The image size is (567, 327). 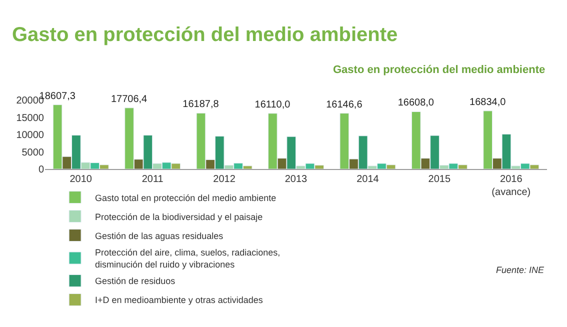 I want to click on x-tick-label: 2016 (avance), so click(x=511, y=186).